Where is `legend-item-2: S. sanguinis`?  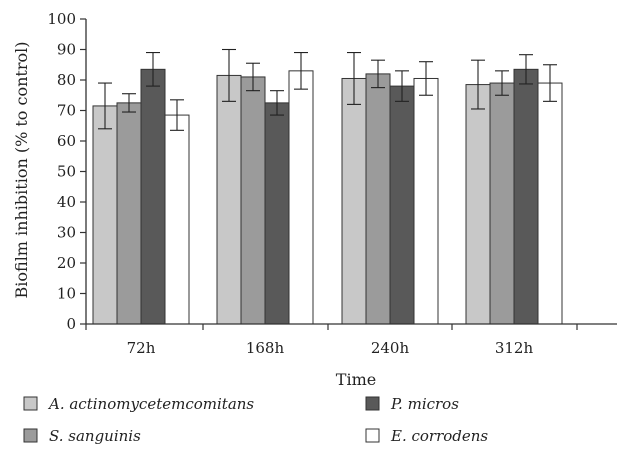
legend-item-2: S. sanguinis is located at coordinates (82, 436).